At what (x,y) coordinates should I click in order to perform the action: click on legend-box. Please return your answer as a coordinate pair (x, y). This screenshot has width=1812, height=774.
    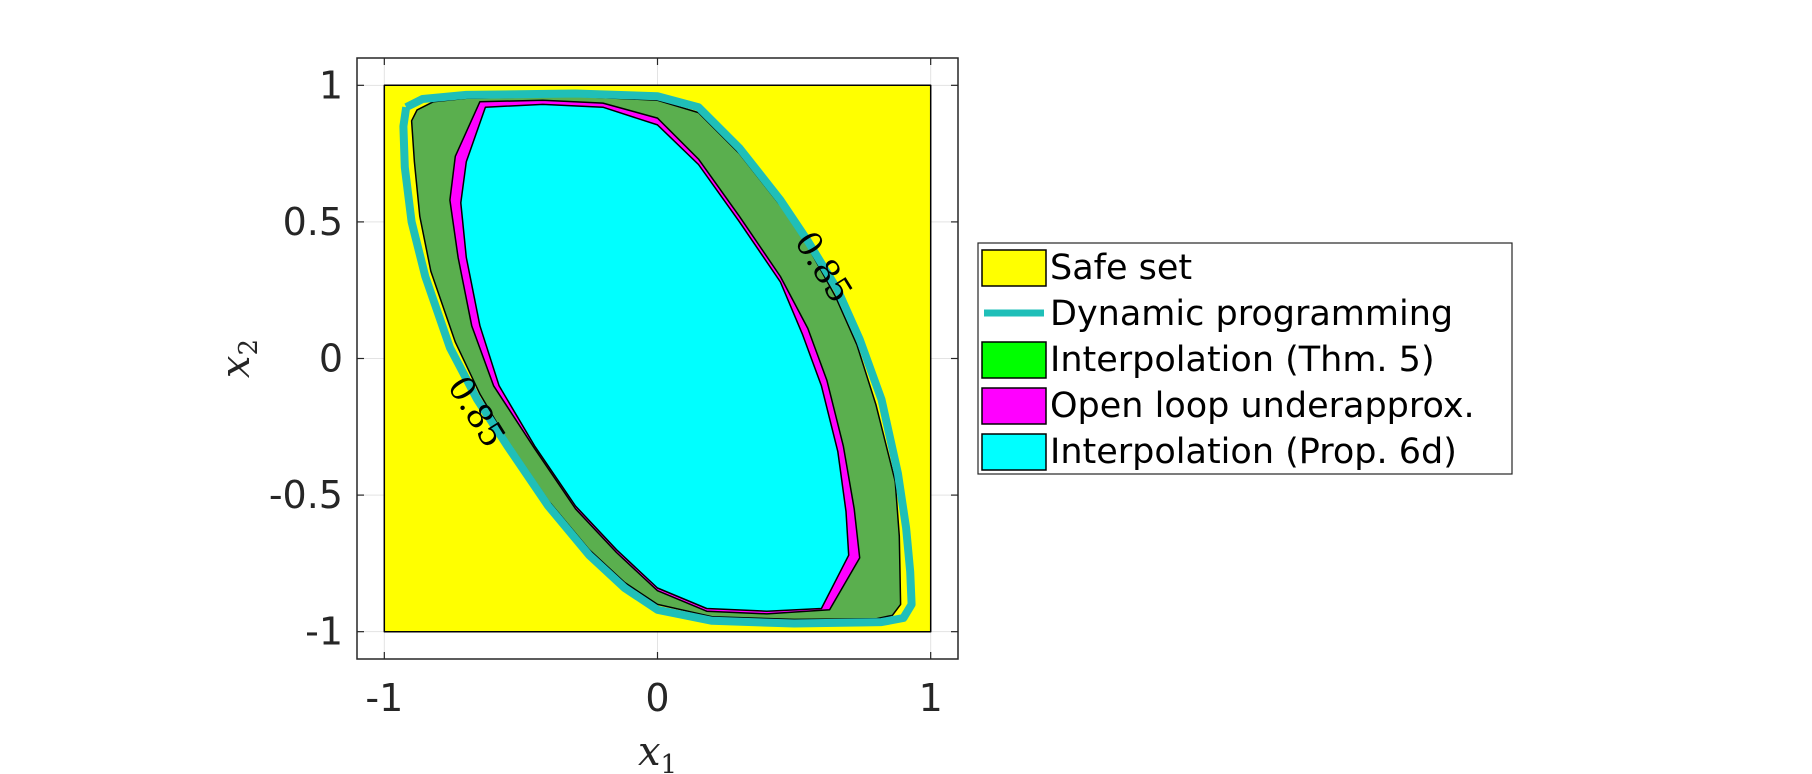
    Looking at the image, I should click on (1245, 358).